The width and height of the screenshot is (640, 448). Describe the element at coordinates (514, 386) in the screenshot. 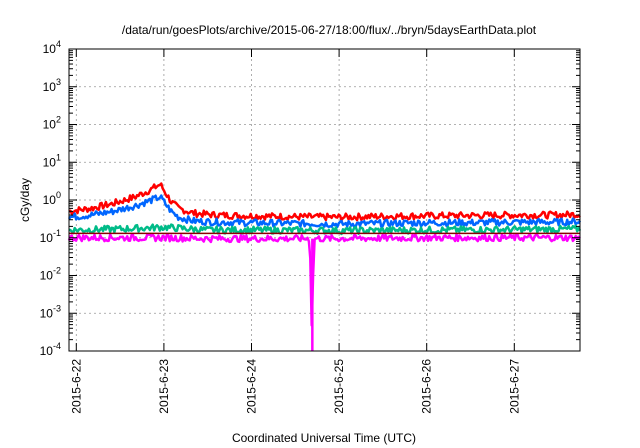

I see `x-tick-label: 2015-6-27` at that location.